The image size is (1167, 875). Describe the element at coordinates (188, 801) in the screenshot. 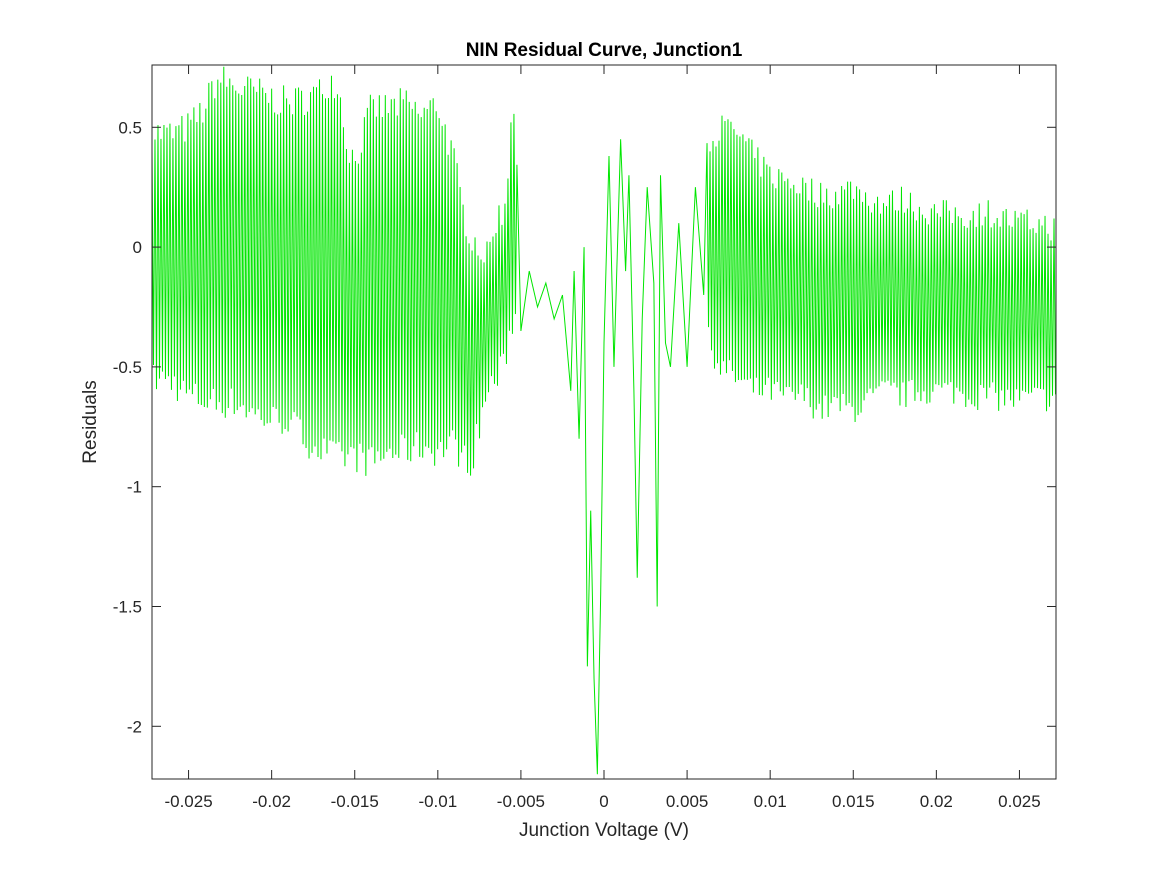

I see `x-tick-label: -0.025` at that location.